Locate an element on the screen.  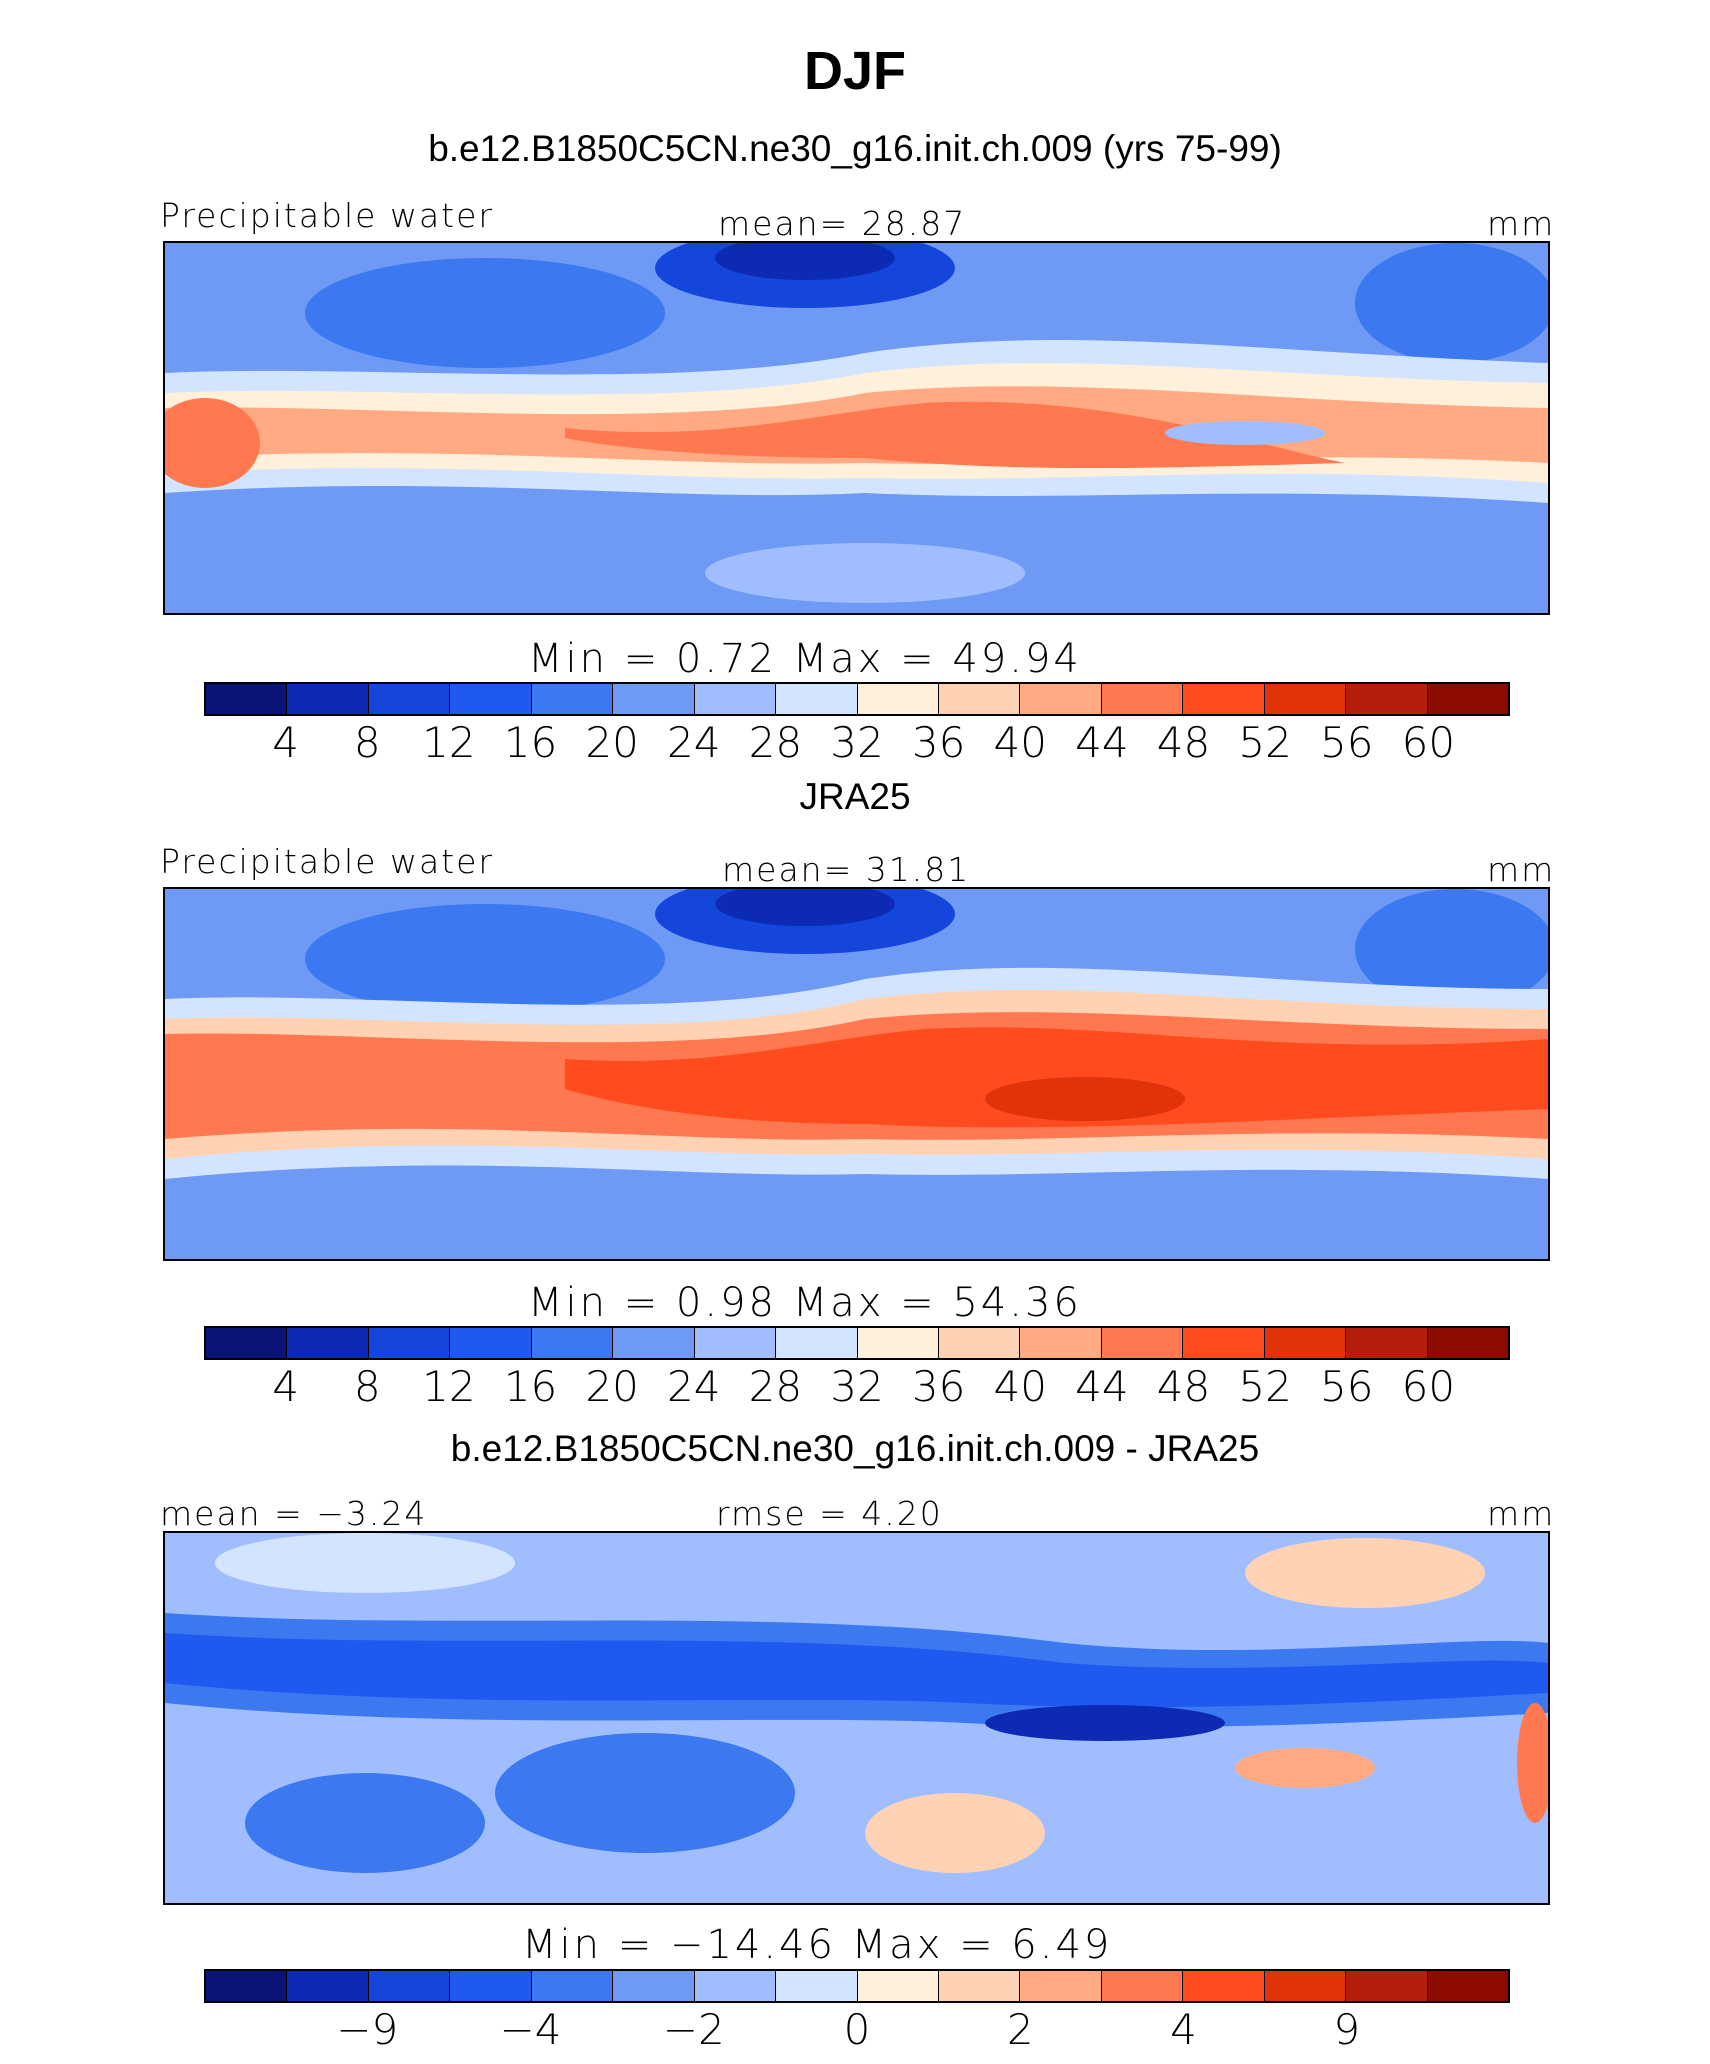
panel-2-mean-label: mean= 31.81 is located at coordinates (846, 869).